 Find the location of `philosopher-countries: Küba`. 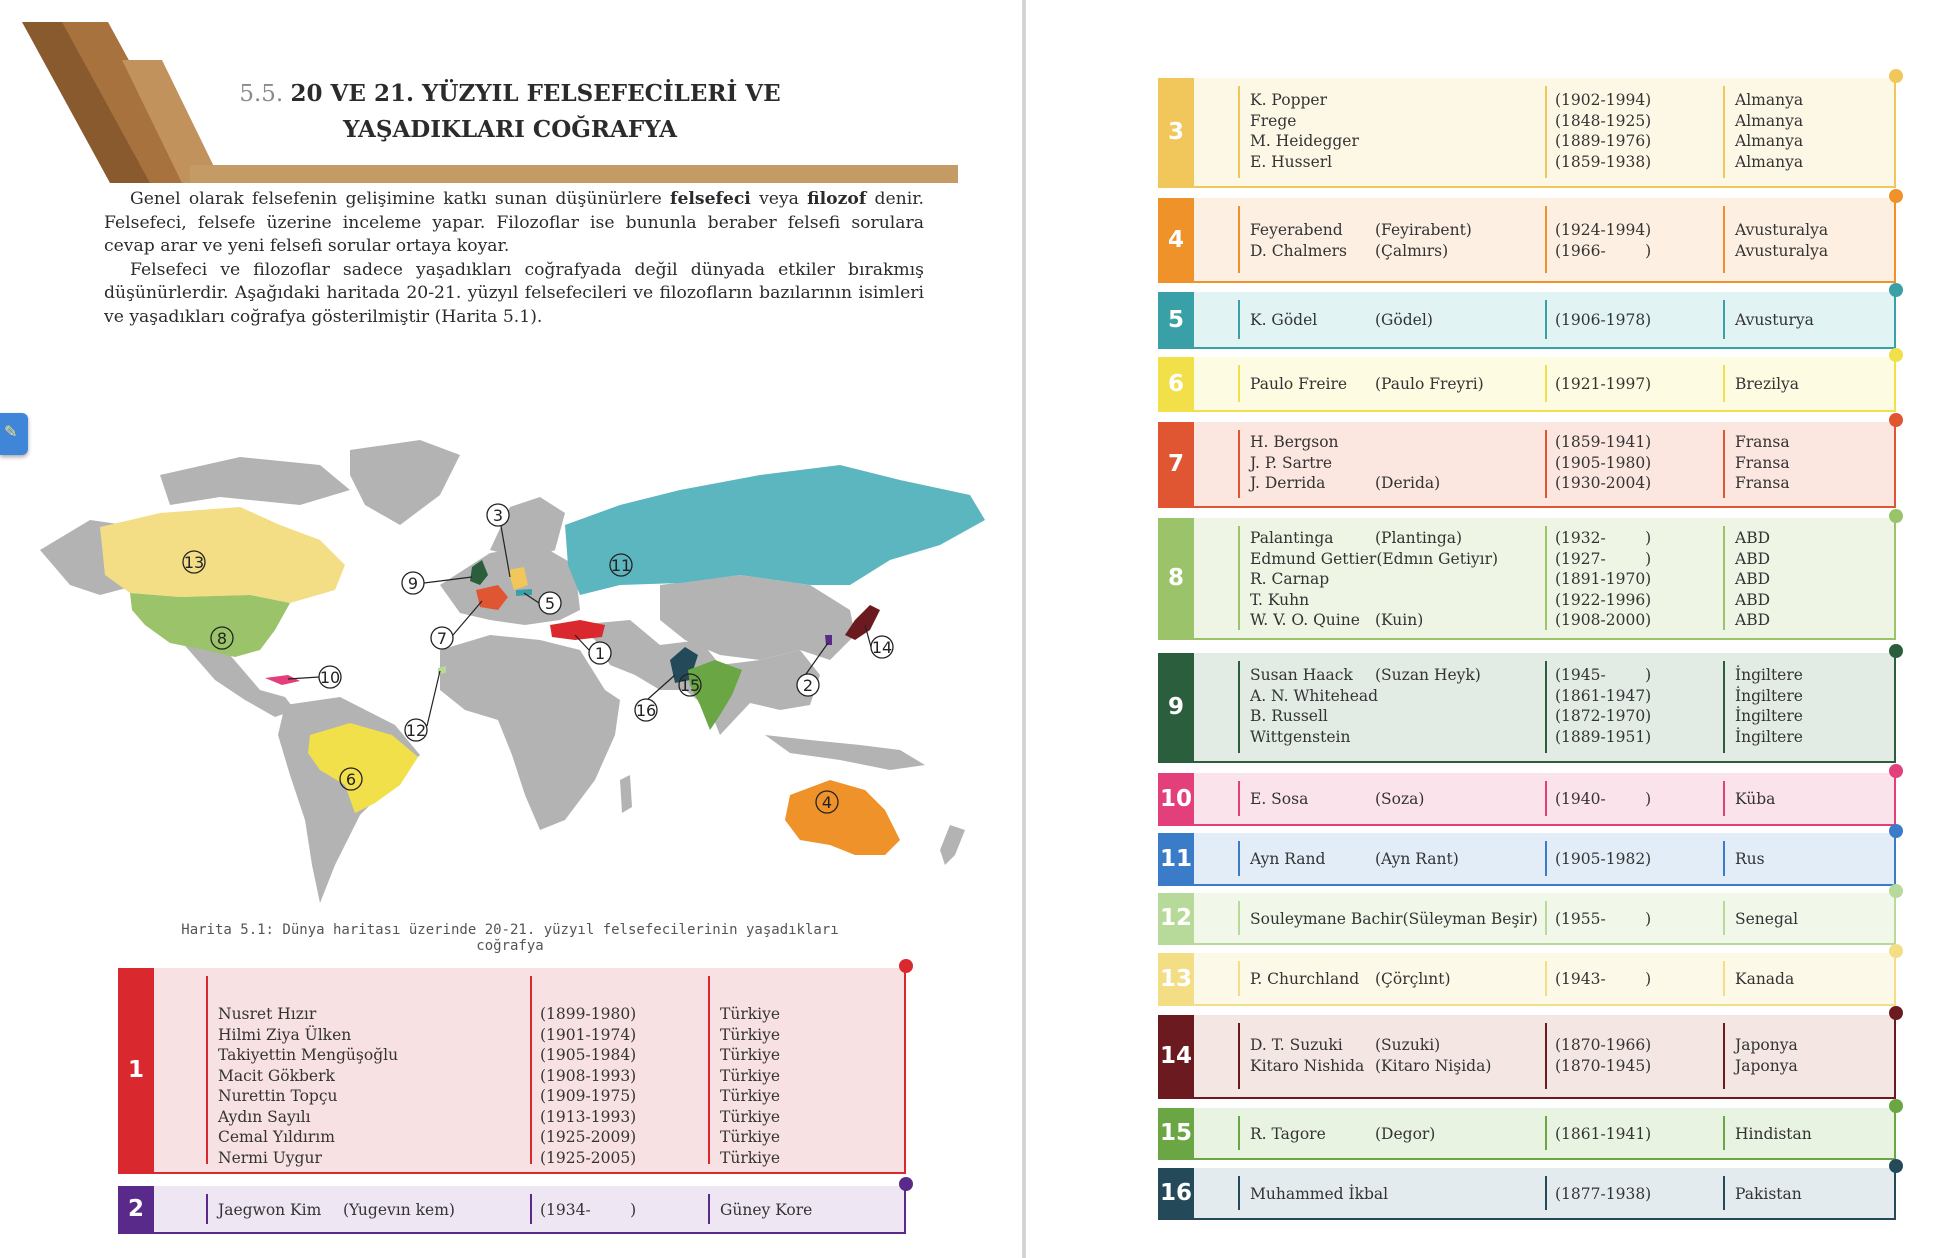

philosopher-countries: Küba is located at coordinates (1755, 799).